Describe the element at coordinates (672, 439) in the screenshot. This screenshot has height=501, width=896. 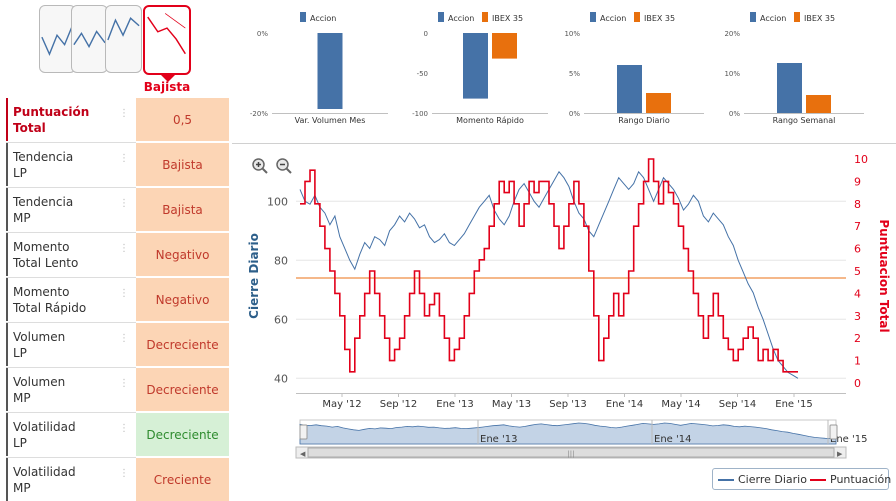
I see `navigator-label: Ene '14` at that location.